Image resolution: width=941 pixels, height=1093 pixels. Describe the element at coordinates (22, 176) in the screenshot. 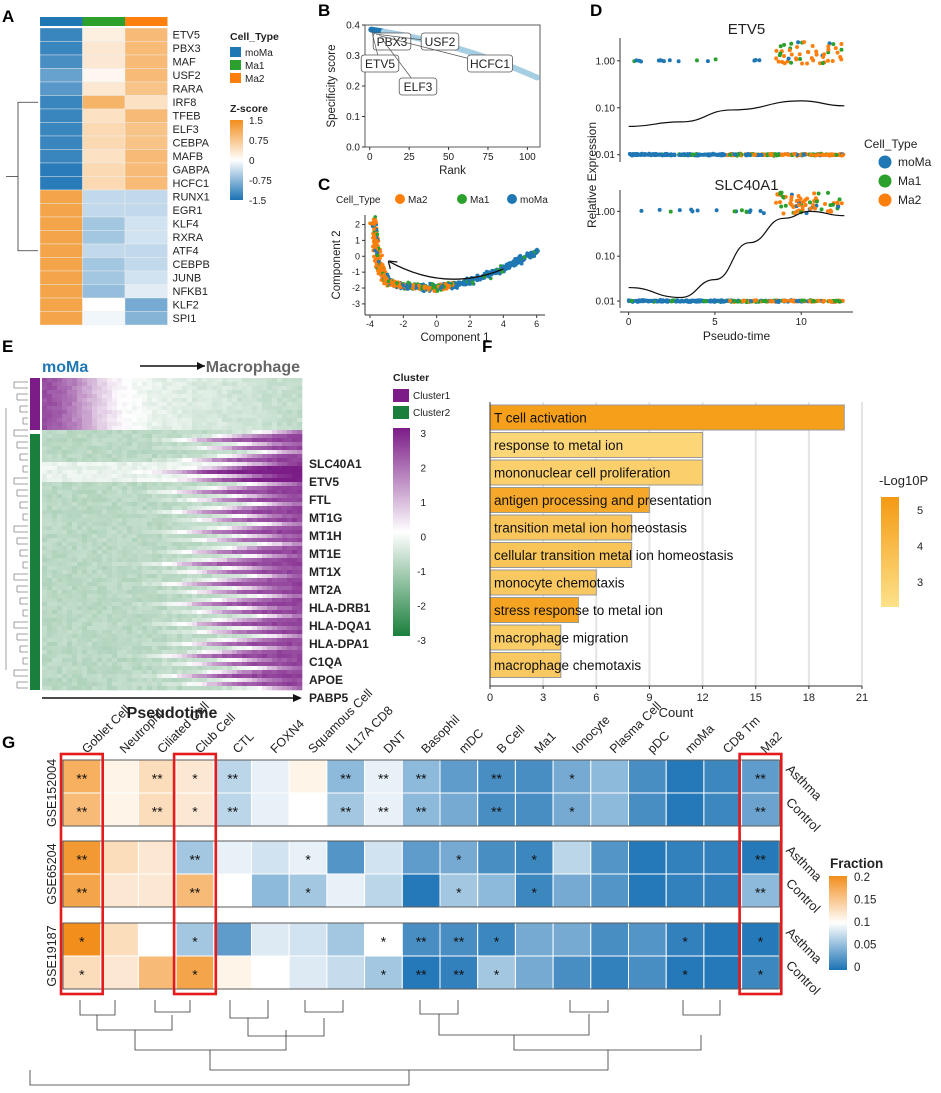

I see `row-dendrogram` at that location.